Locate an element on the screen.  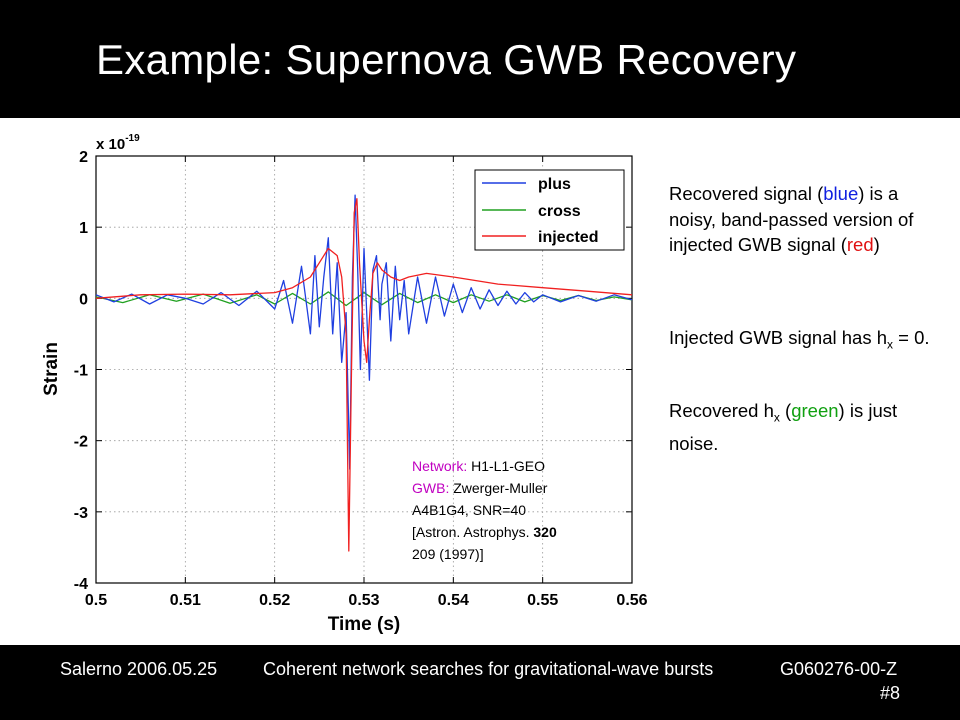
x-tick-label: 0.53 is located at coordinates (363, 600).